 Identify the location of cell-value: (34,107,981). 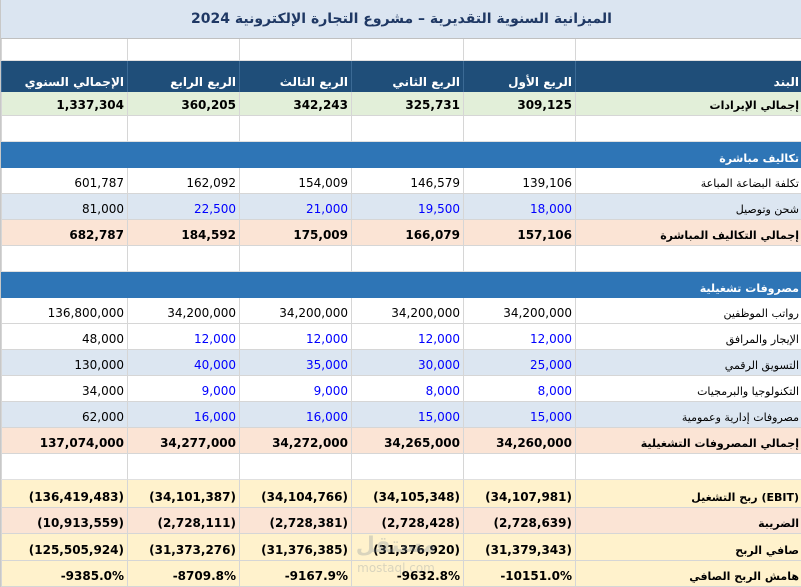
(519, 494).